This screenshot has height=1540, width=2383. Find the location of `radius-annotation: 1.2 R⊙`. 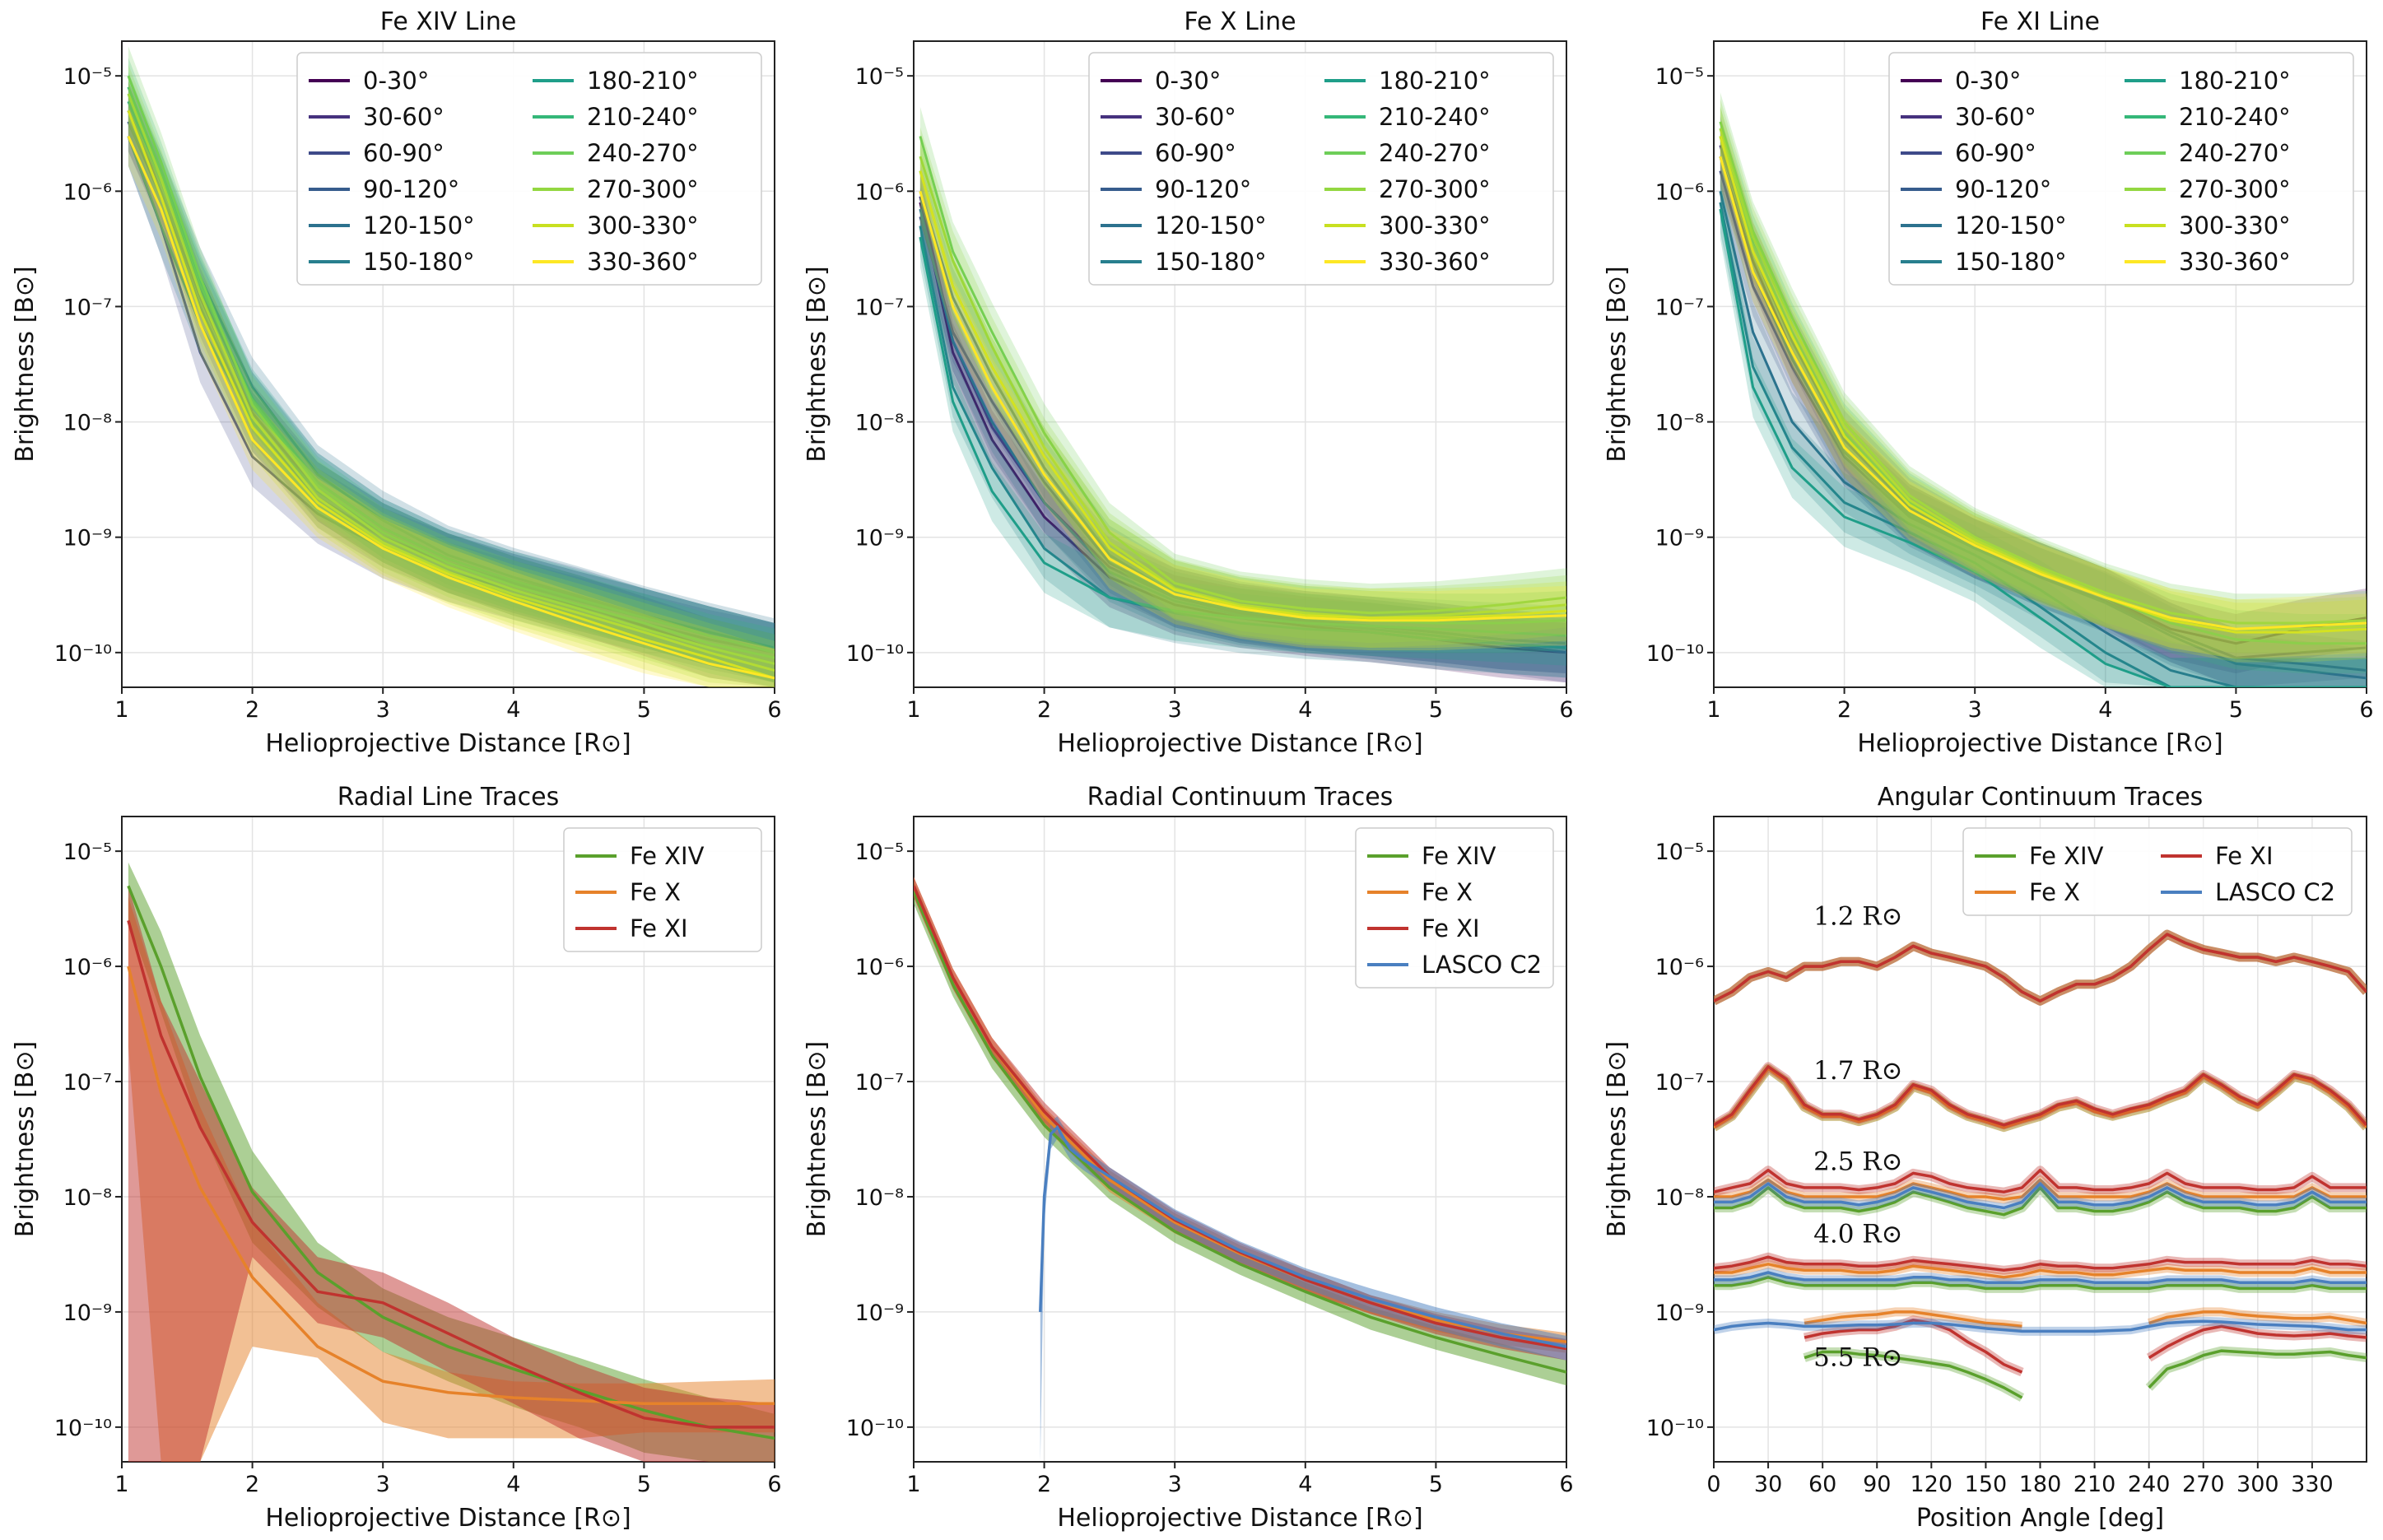

radius-annotation: 1.2 R⊙ is located at coordinates (1857, 916).